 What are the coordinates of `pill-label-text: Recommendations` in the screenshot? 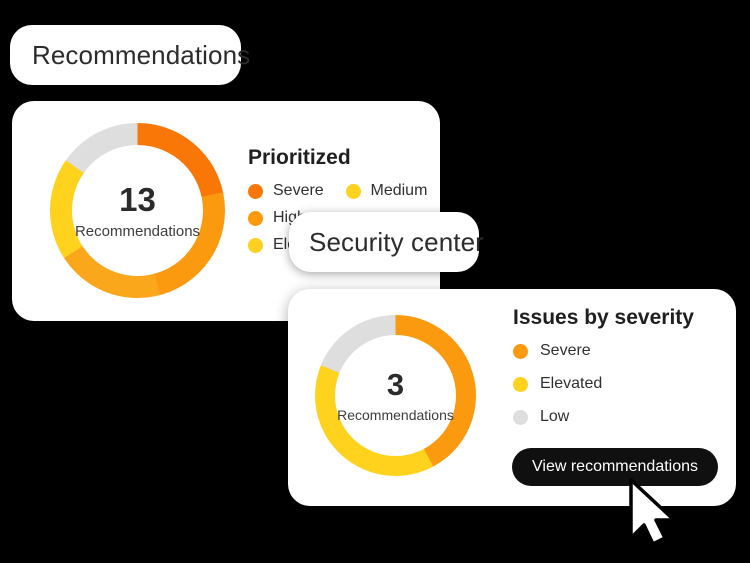 It's located at (141, 54).